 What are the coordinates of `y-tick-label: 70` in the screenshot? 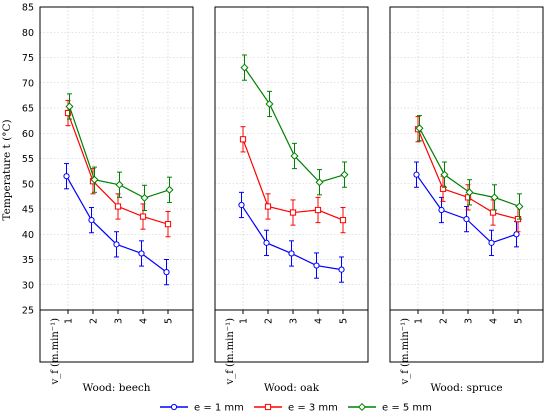 It's located at (28, 83).